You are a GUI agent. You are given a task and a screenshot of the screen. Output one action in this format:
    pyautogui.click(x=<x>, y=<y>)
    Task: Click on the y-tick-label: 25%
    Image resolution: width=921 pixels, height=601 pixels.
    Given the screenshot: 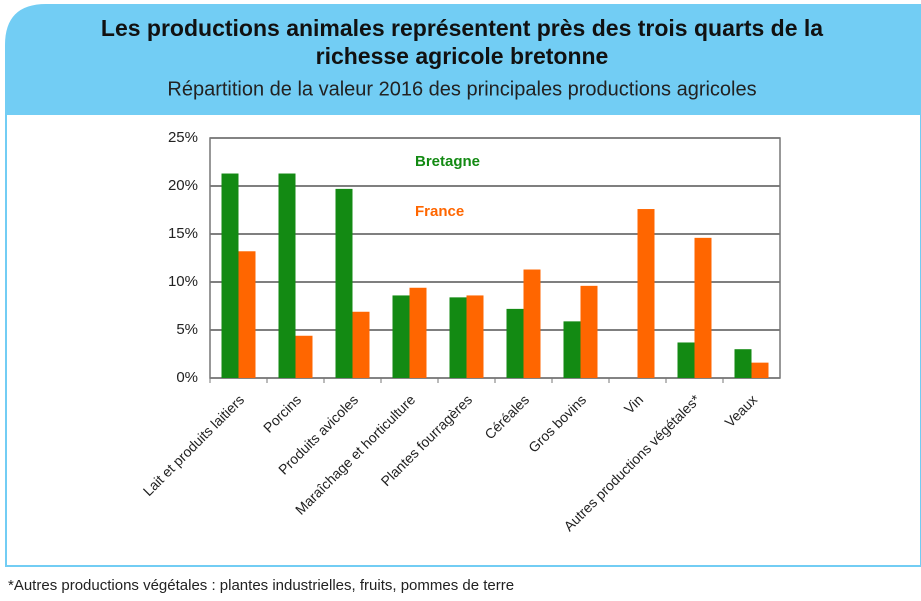 What is the action you would take?
    pyautogui.click(x=183, y=137)
    